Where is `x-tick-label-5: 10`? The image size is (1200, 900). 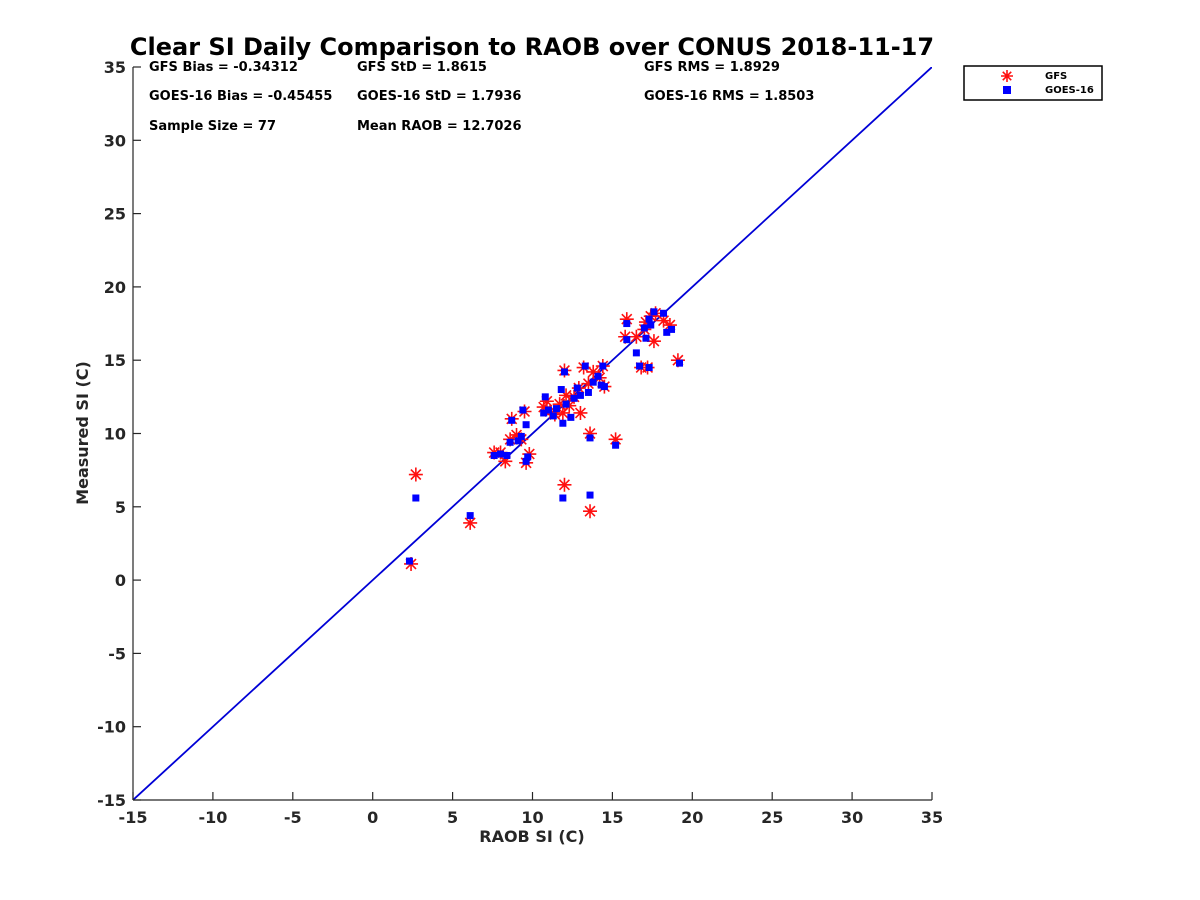 x-tick-label-5: 10 is located at coordinates (532, 817).